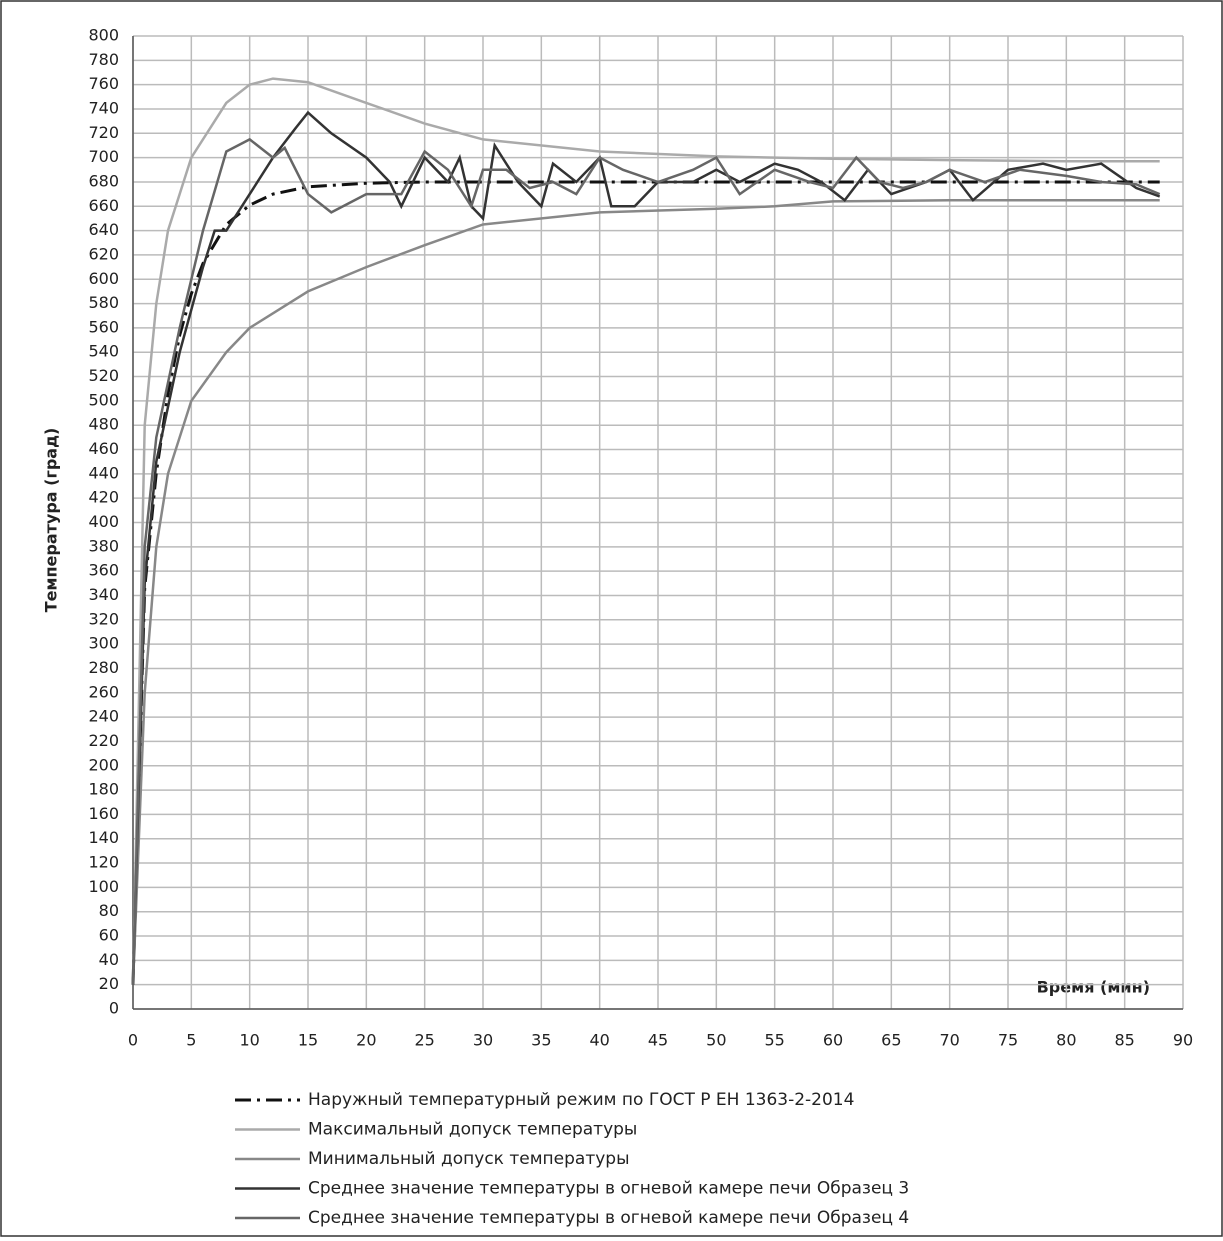 The height and width of the screenshot is (1241, 1223). What do you see at coordinates (103, 424) in the screenshot?
I see `y-tick-label: 480` at bounding box center [103, 424].